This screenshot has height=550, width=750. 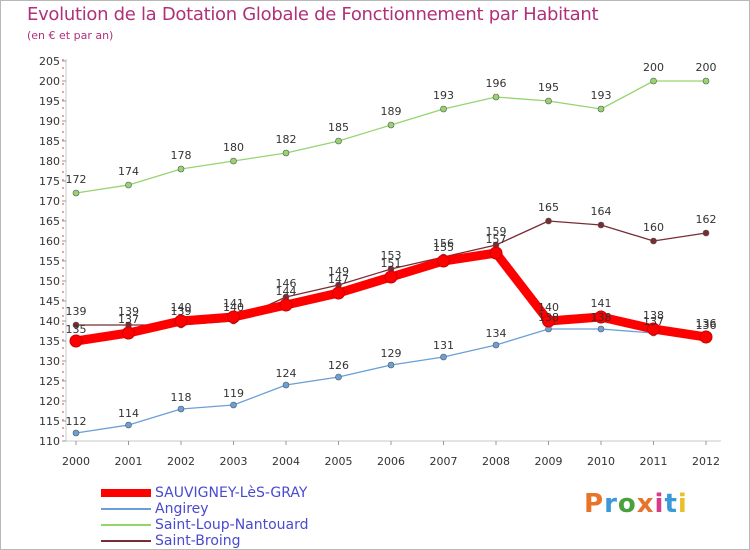 What do you see at coordinates (706, 219) in the screenshot?
I see `data-label: 162` at bounding box center [706, 219].